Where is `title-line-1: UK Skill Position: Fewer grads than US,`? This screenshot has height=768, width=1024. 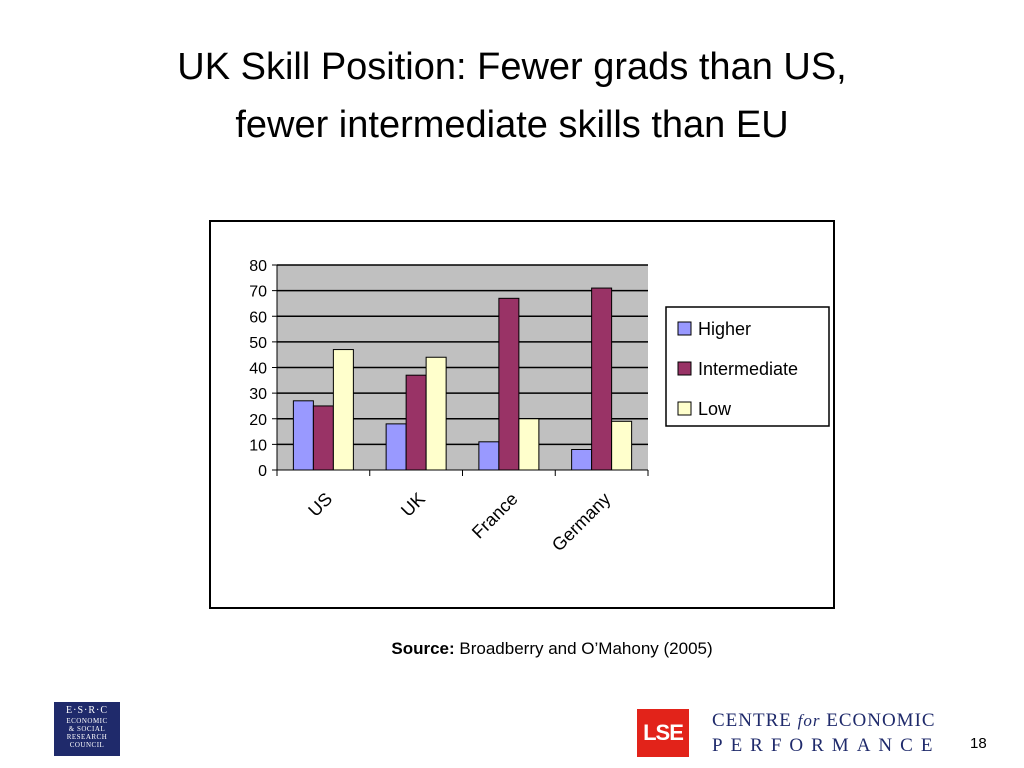
title-line-1: UK Skill Position: Fewer grads than US, is located at coordinates (512, 67).